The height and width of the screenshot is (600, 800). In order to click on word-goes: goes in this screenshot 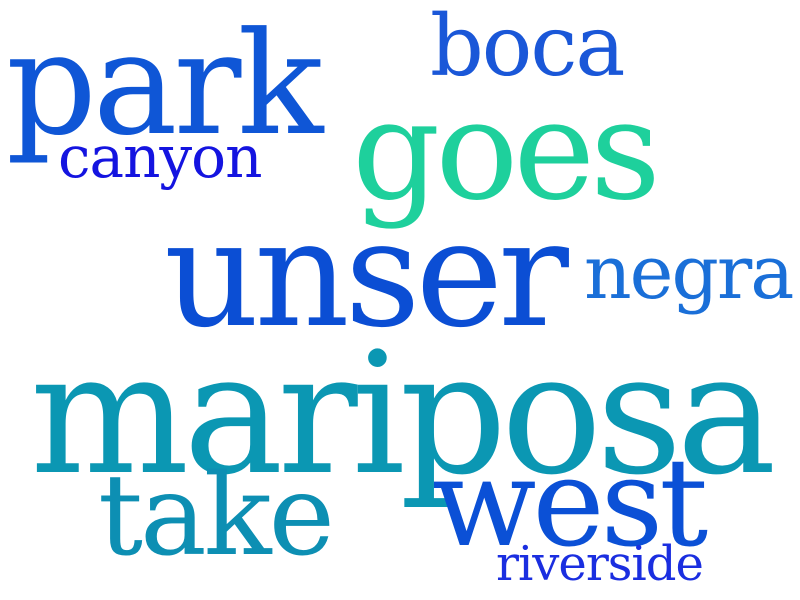, I will do `click(506, 150)`.